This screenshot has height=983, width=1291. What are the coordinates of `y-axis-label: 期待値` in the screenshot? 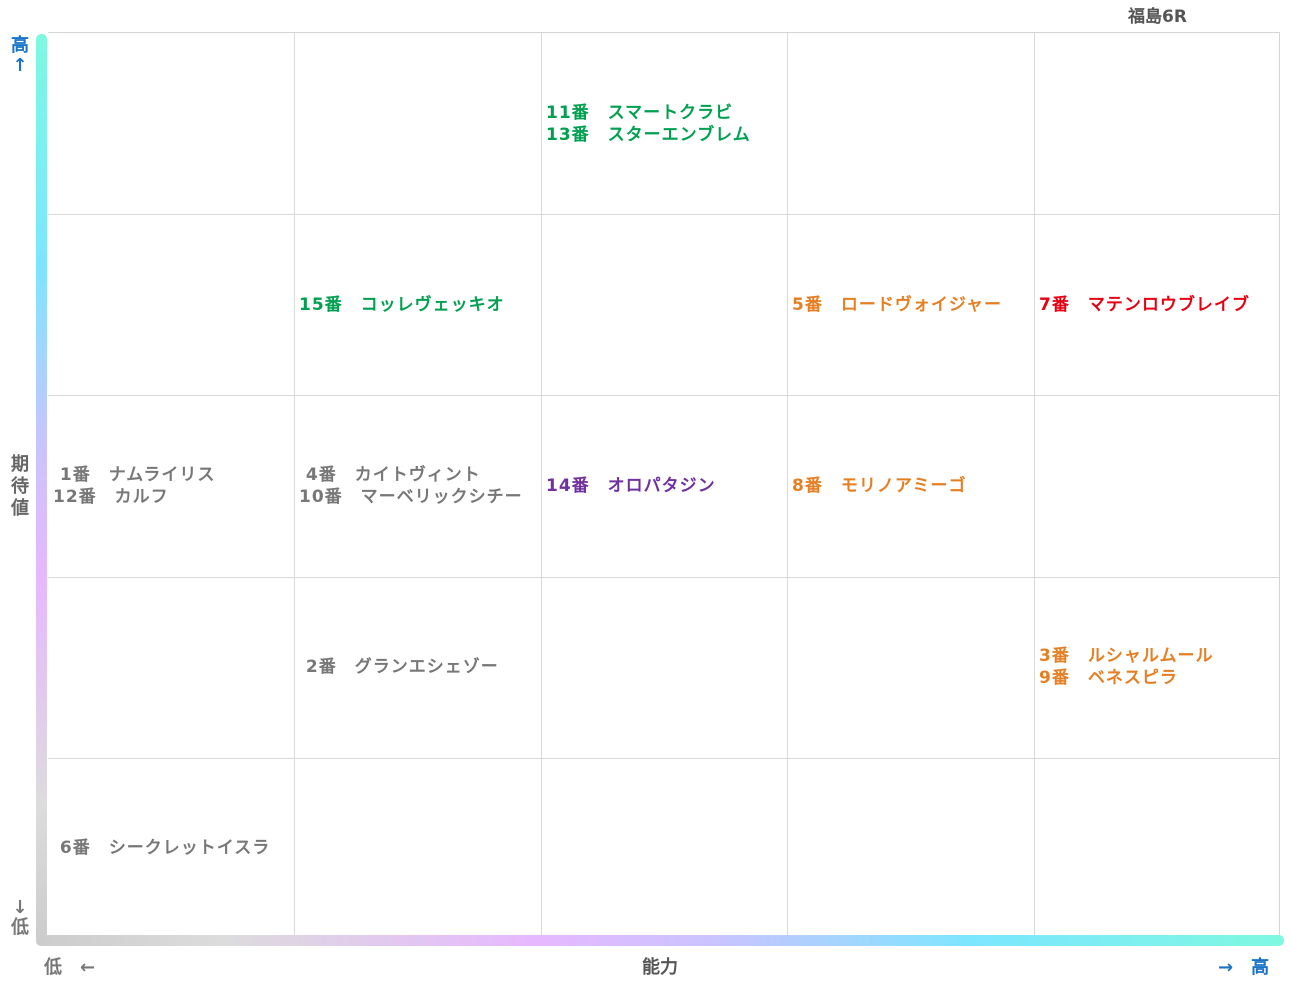 It's located at (20, 487).